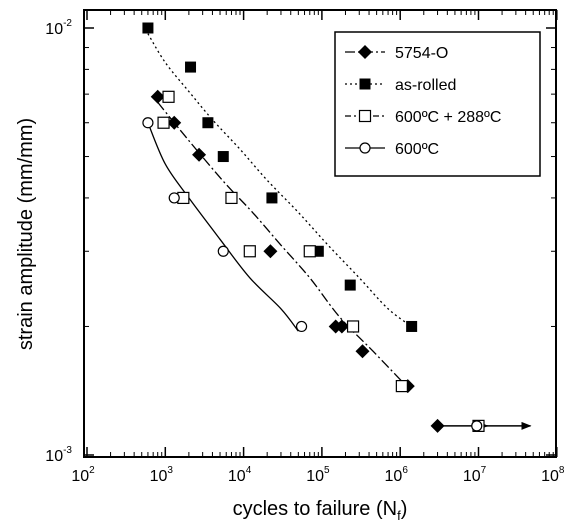 Image resolution: width=572 pixels, height=526 pixels. What do you see at coordinates (318, 475) in the screenshot?
I see `tick-label: 10⁵` at bounding box center [318, 475].